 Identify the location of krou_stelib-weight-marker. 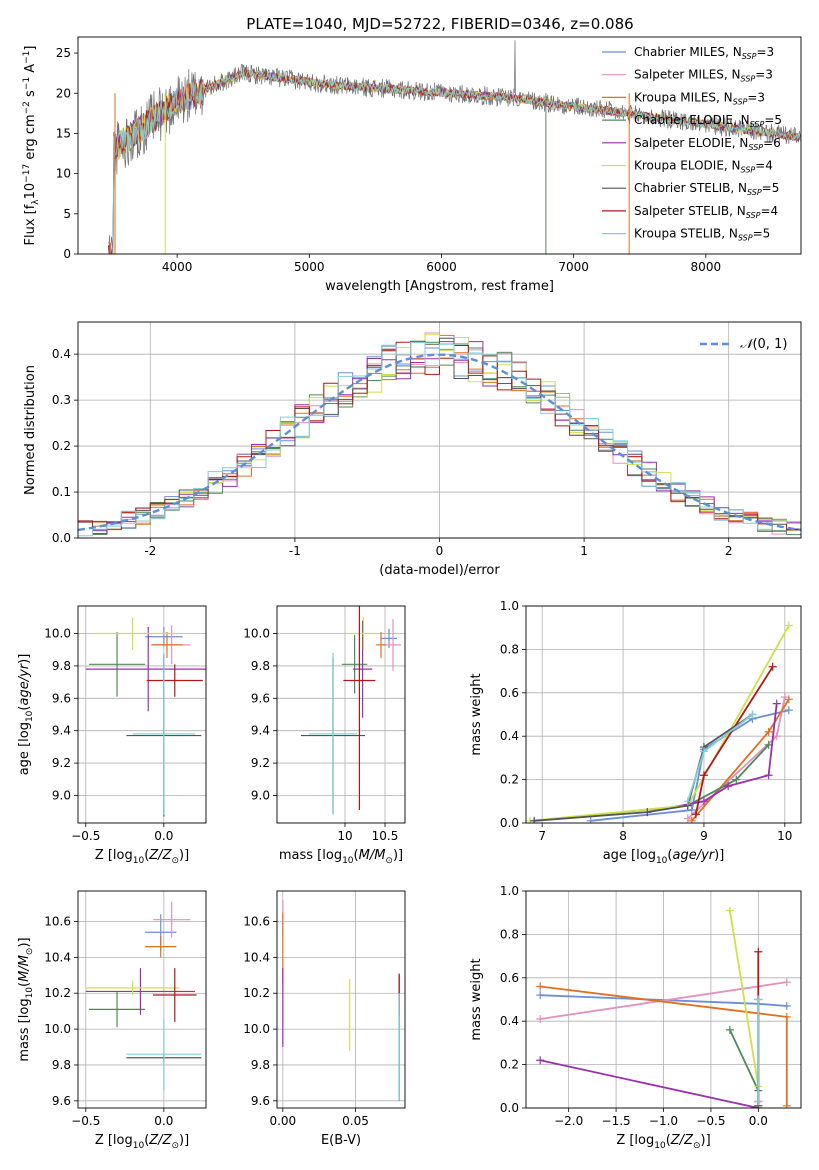
(687, 801).